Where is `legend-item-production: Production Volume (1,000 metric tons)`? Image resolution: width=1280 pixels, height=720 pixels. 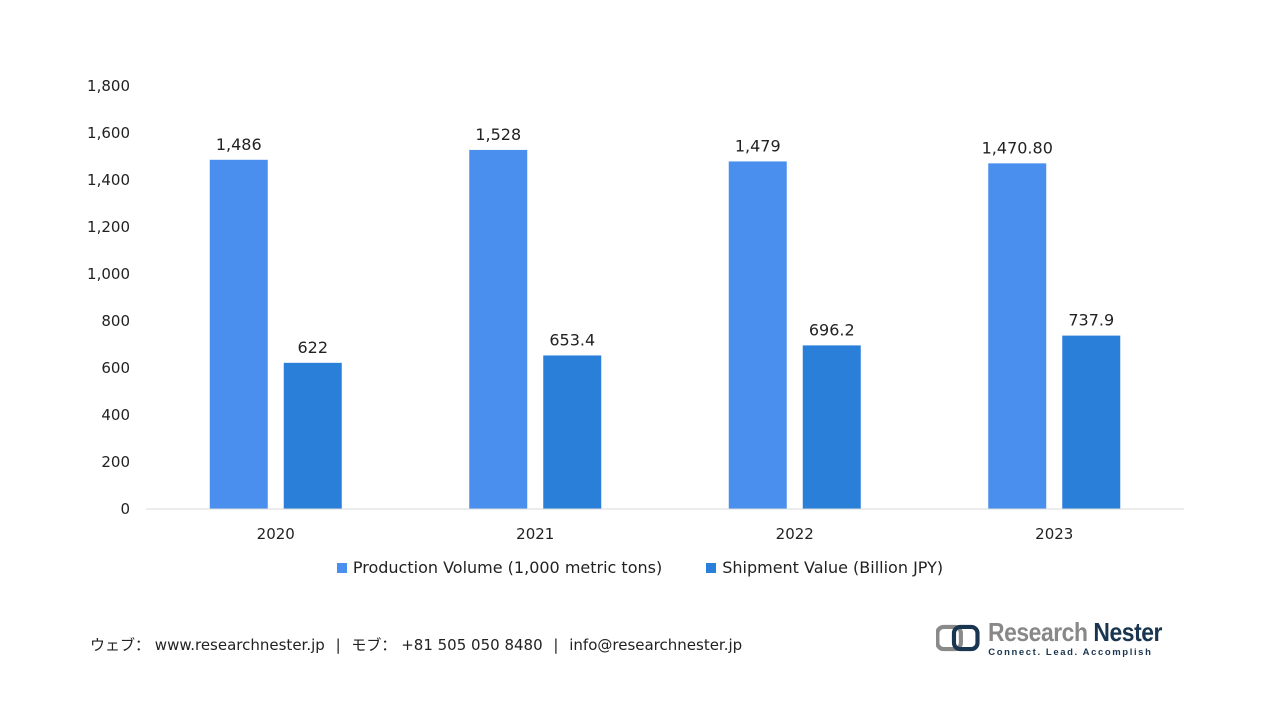
legend-item-production: Production Volume (1,000 metric tons) is located at coordinates (499, 567).